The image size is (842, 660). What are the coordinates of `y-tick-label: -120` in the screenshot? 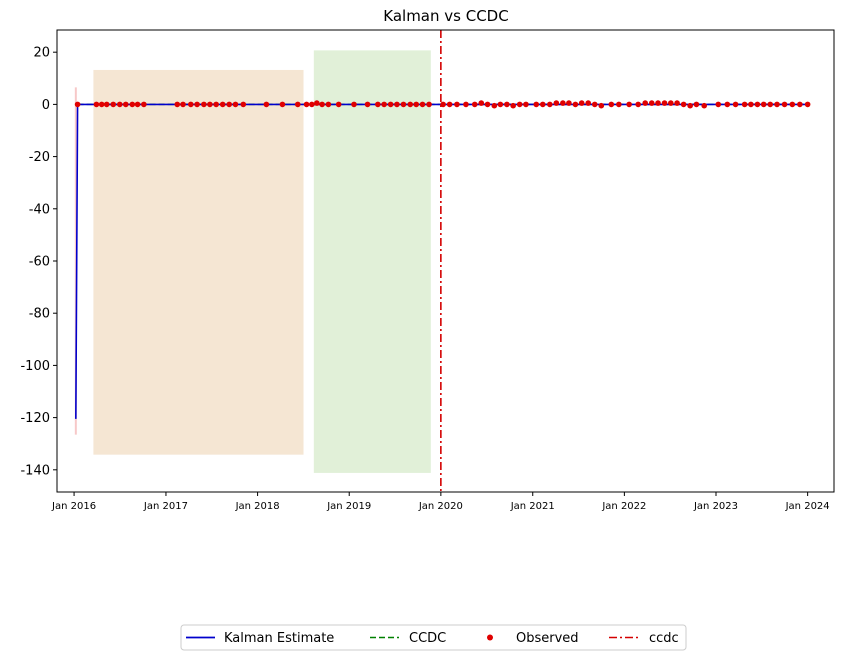 It's located at (35, 418).